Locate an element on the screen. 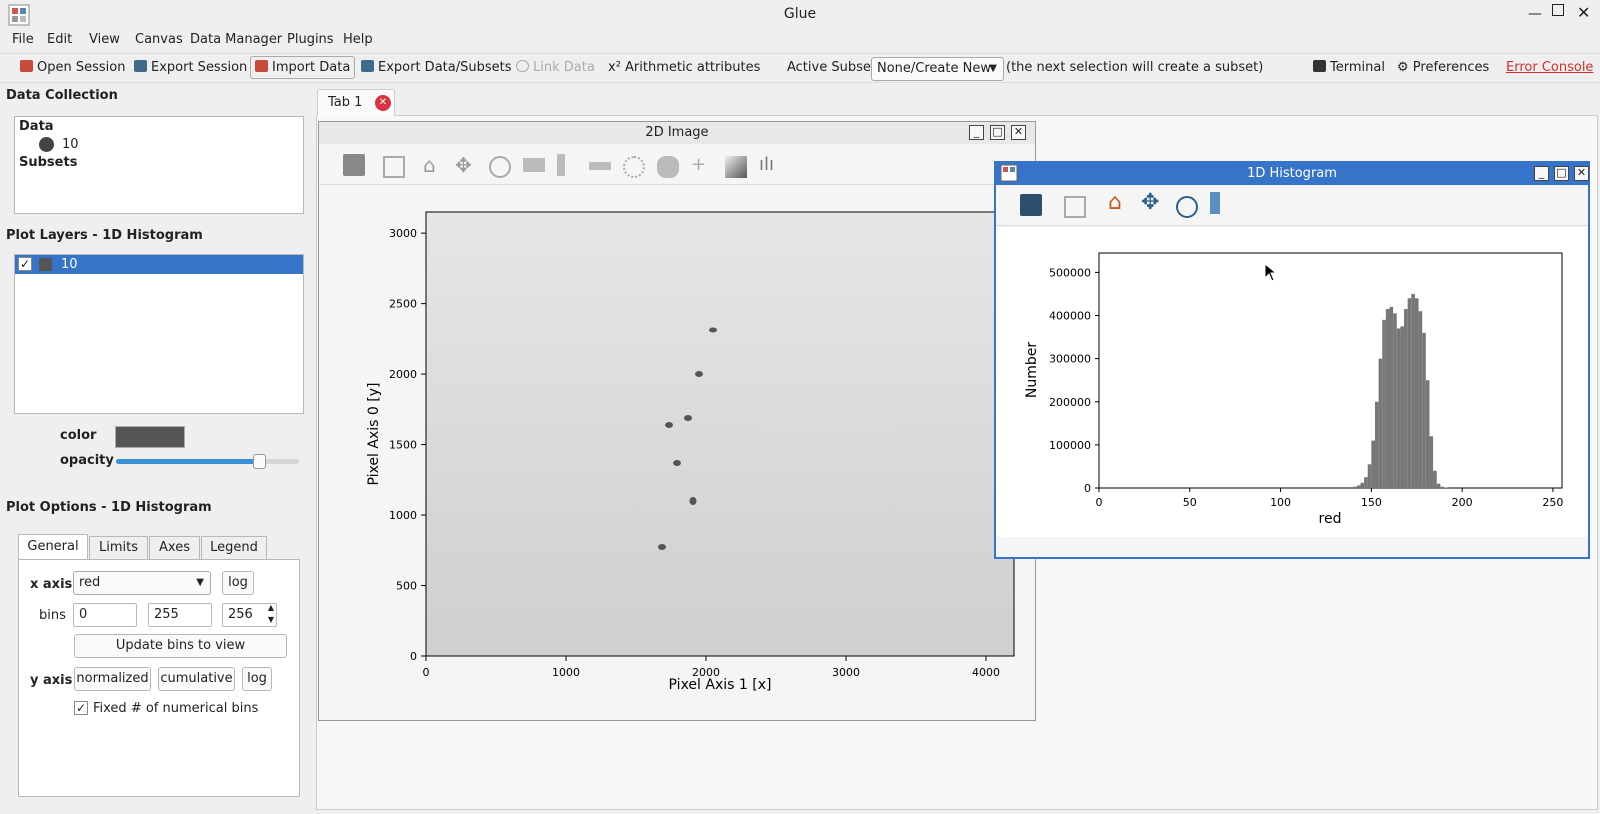 Image resolution: width=1600 pixels, height=814 pixels. tab-axes: Axes is located at coordinates (174, 548).